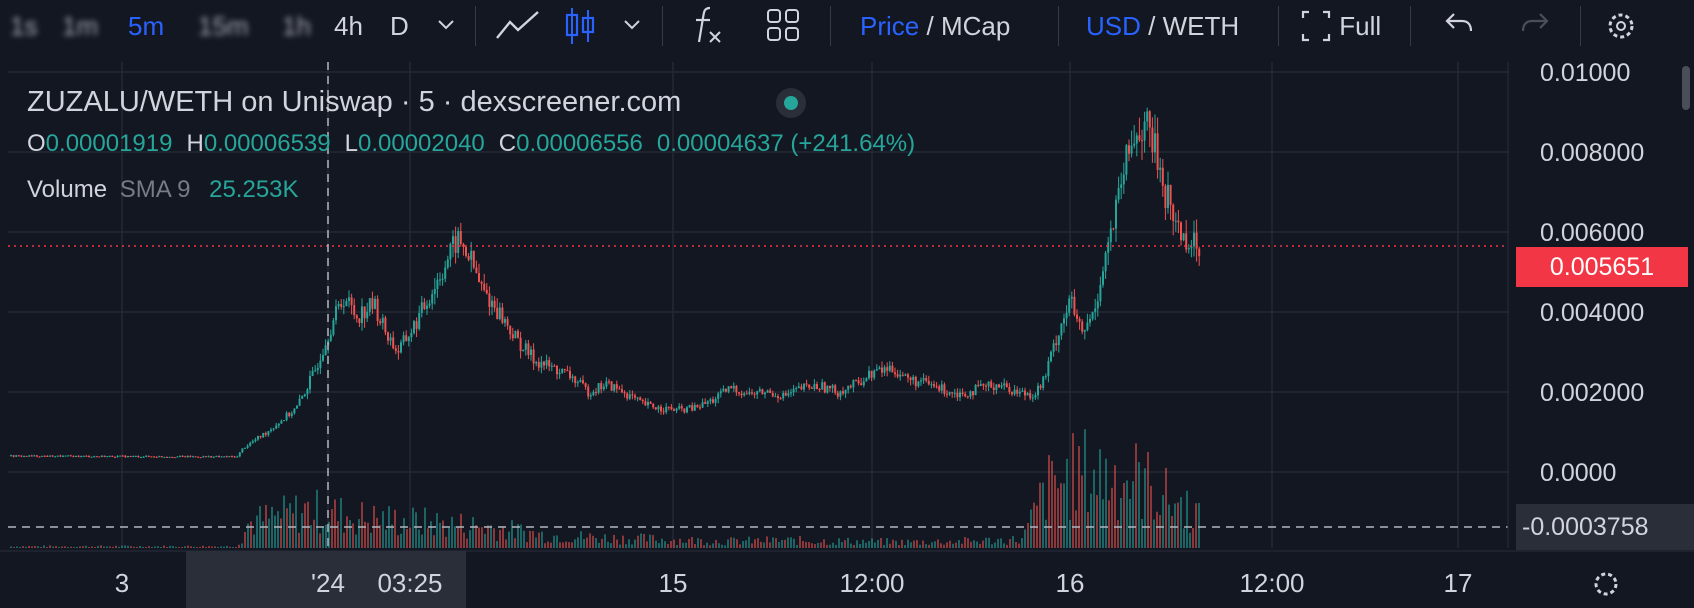 The image size is (1694, 608). Describe the element at coordinates (223, 26) in the screenshot. I see `interval-15m: 15m` at that location.